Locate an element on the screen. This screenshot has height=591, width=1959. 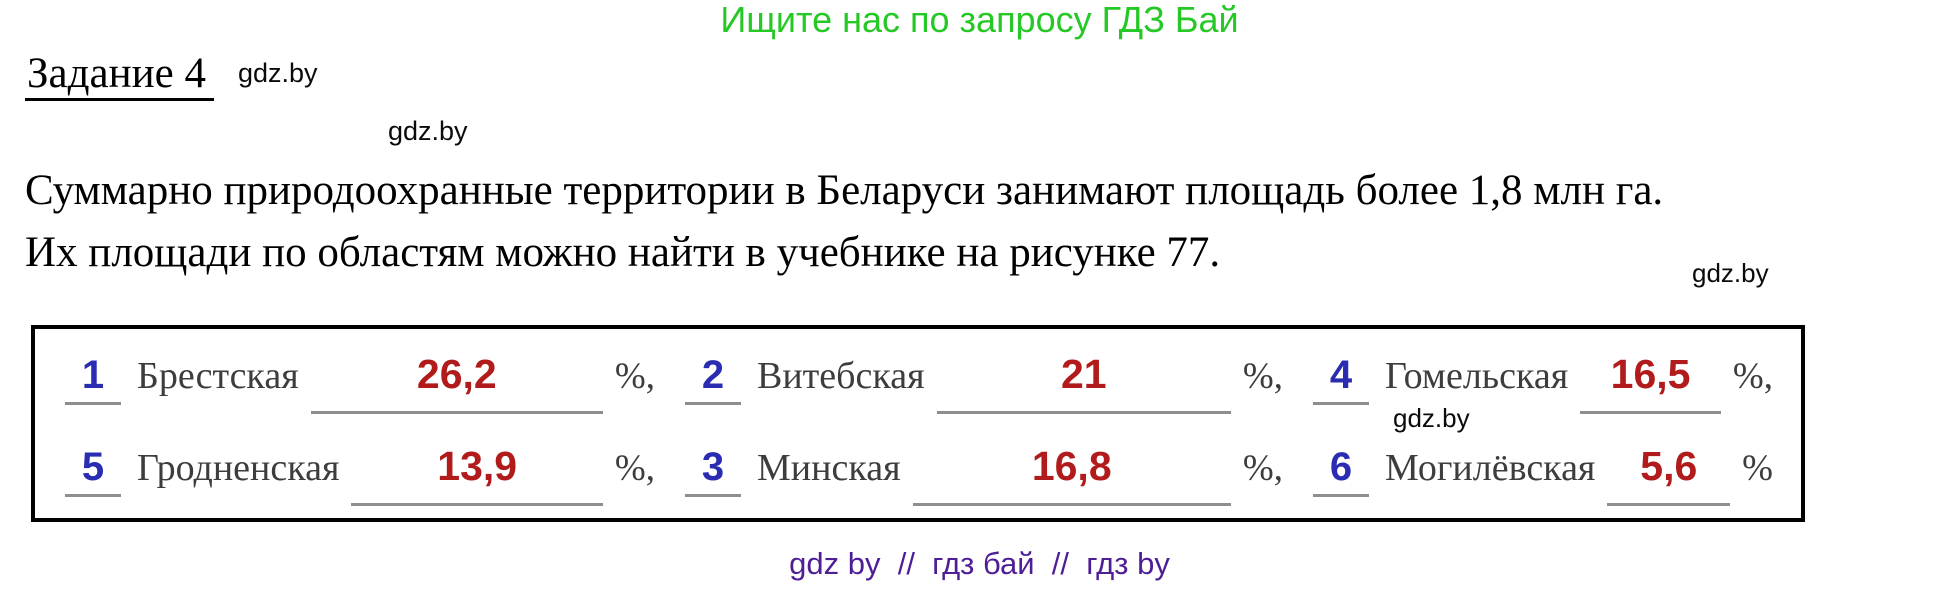
order-number: 1 is located at coordinates (93, 376).